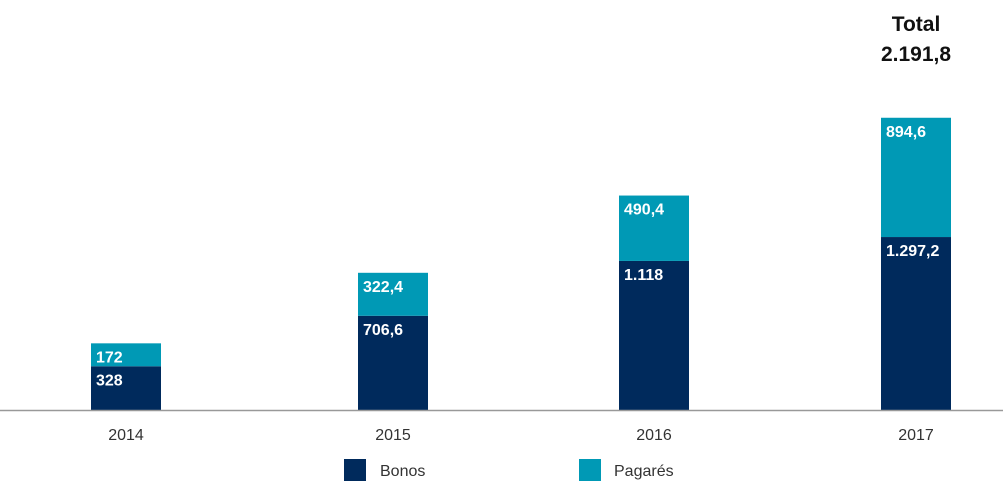 Image resolution: width=1003 pixels, height=483 pixels. What do you see at coordinates (109, 357) in the screenshot?
I see `data-label-pagares-2014: 172` at bounding box center [109, 357].